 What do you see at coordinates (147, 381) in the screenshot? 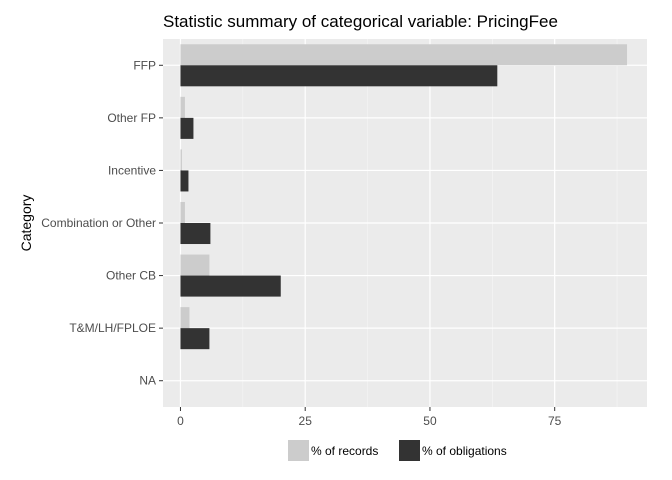
I see `y-tick-label: NA` at bounding box center [147, 381].